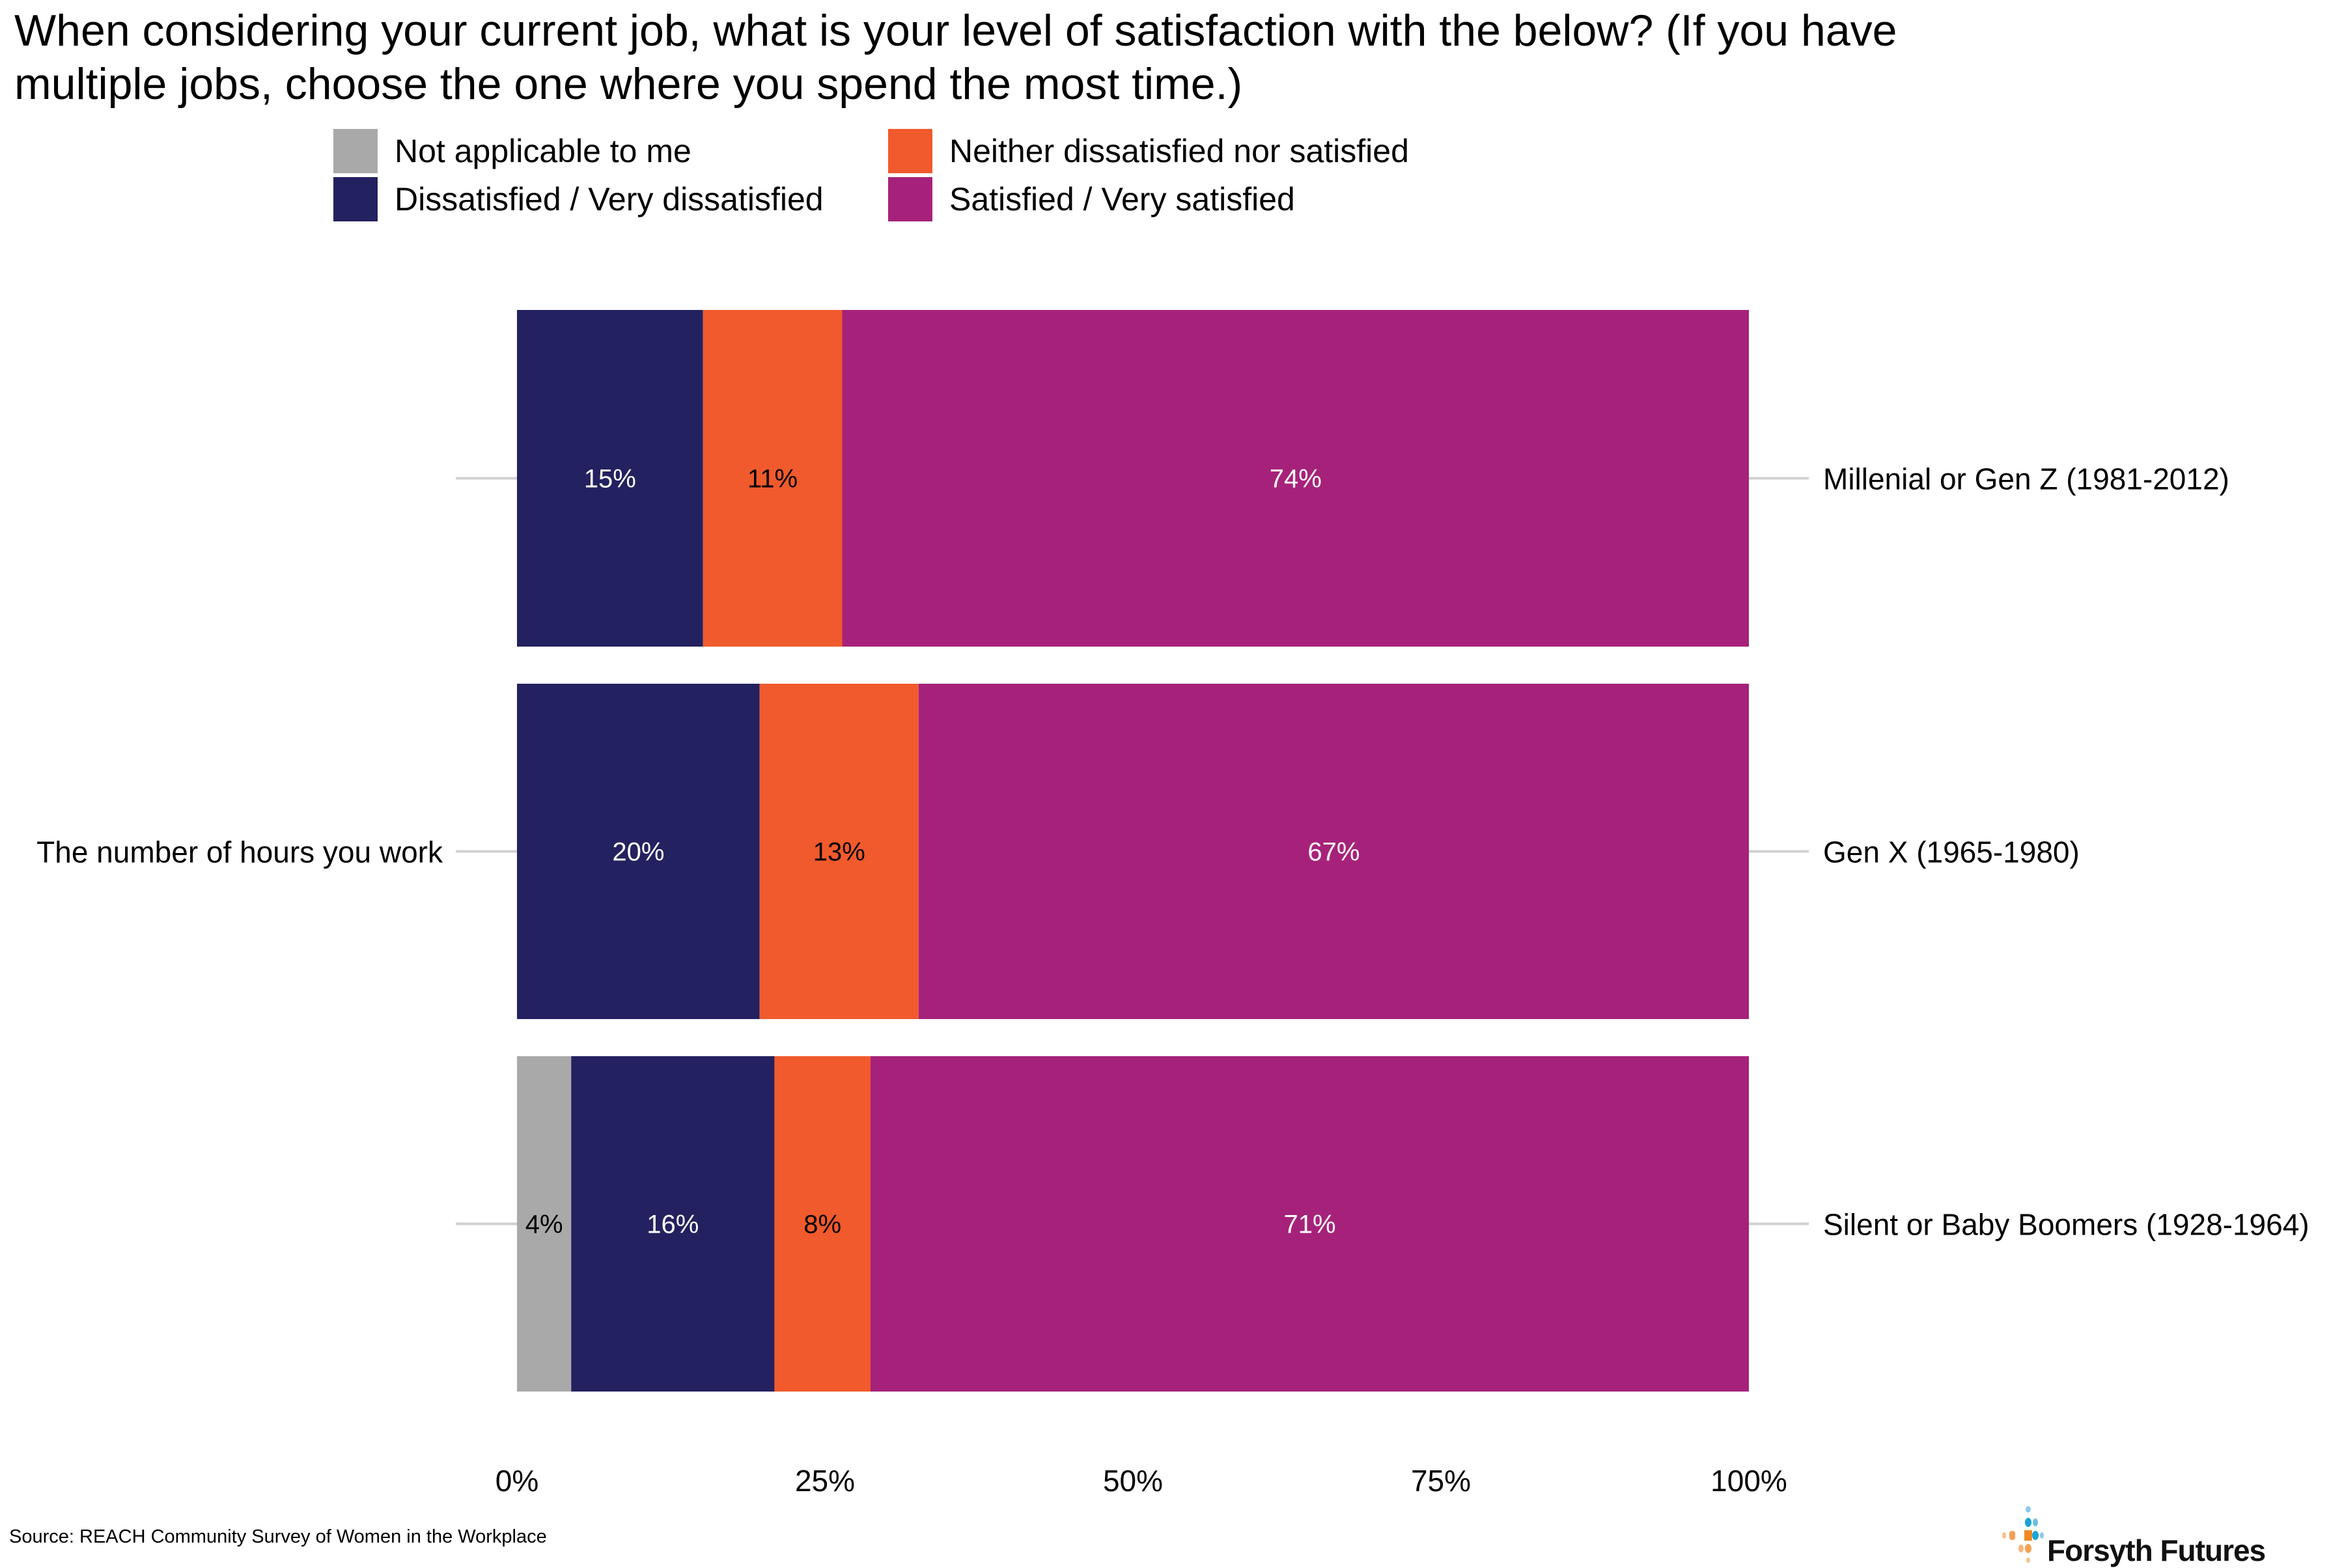 The width and height of the screenshot is (2344, 1568). Describe the element at coordinates (609, 199) in the screenshot. I see `legend-label: Dissatisfied / Very dissatisfied` at that location.